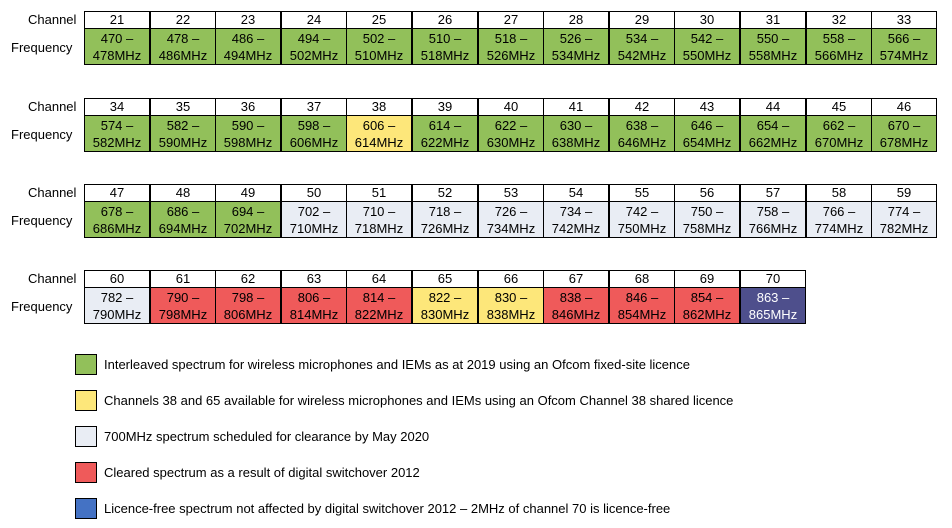  Describe the element at coordinates (511, 211) in the screenshot. I see `frequency-start: 726 –` at that location.